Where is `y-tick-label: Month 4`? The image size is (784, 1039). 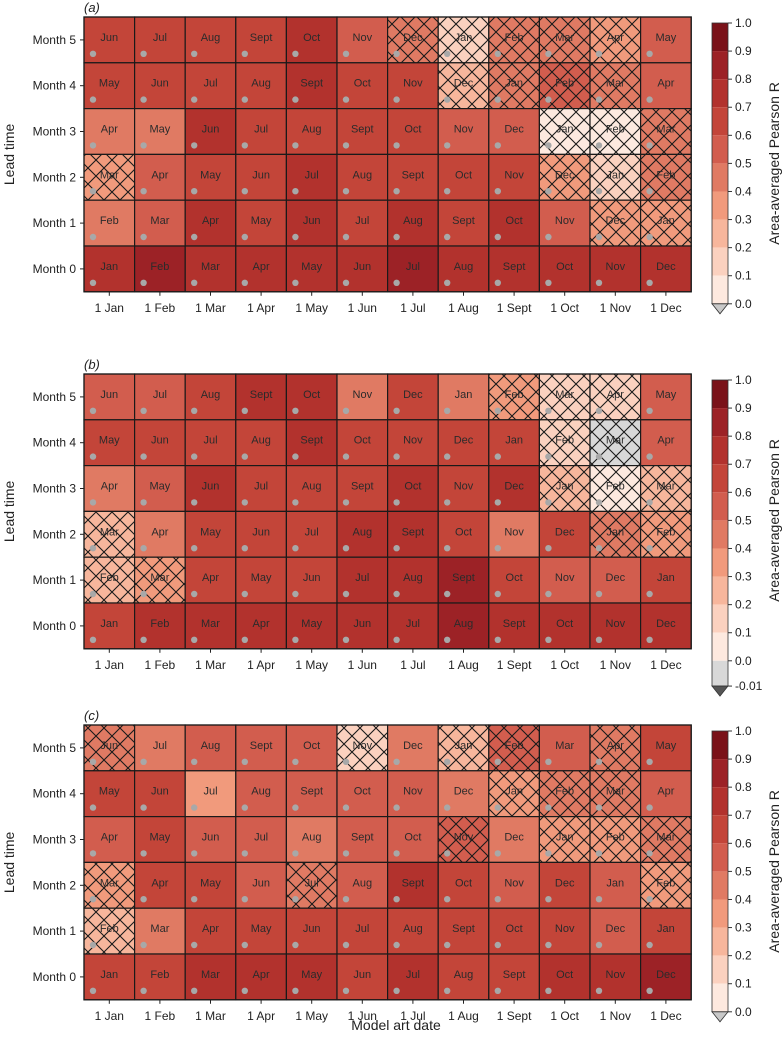
y-tick-label: Month 4 is located at coordinates (55, 794).